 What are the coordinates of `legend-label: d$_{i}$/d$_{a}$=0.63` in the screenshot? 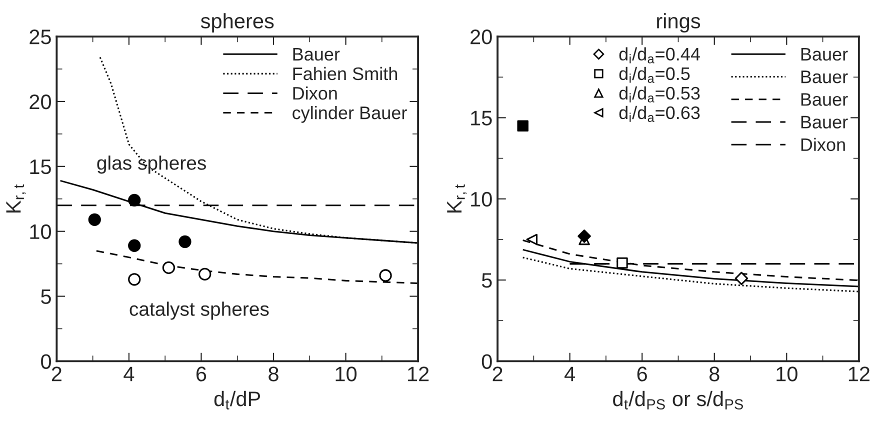 It's located at (659, 114).